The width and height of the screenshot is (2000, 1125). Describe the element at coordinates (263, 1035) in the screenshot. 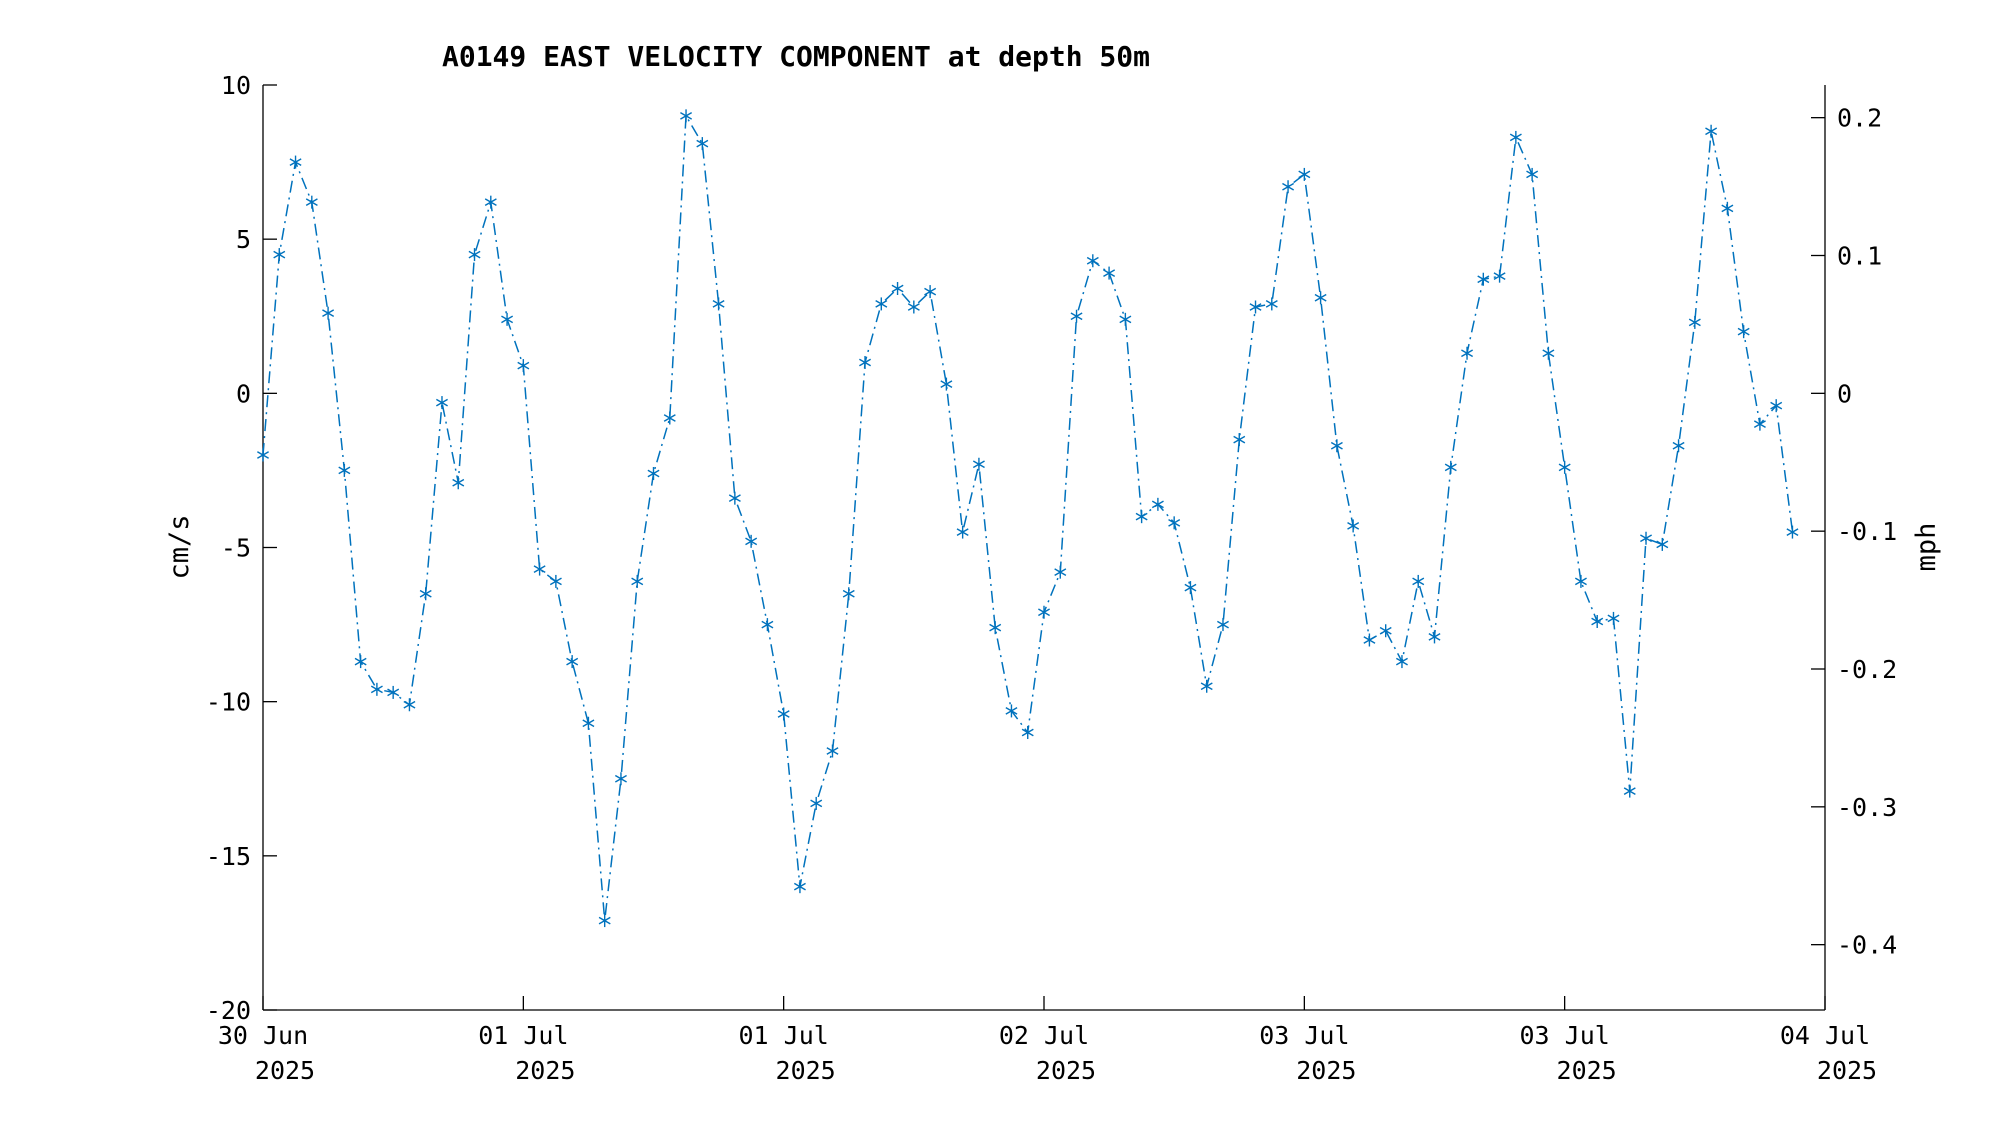

I see `x-tick-label-date: 30 Jun` at that location.